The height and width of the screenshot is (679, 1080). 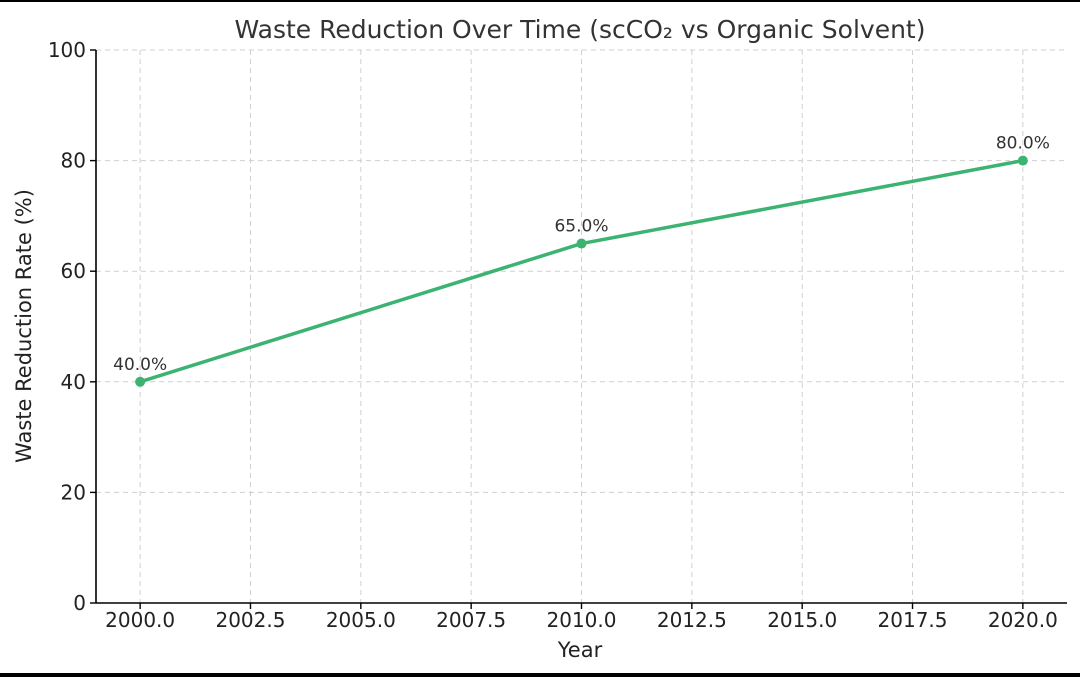 What do you see at coordinates (361, 620) in the screenshot?
I see `x-tick-label: 2005.0` at bounding box center [361, 620].